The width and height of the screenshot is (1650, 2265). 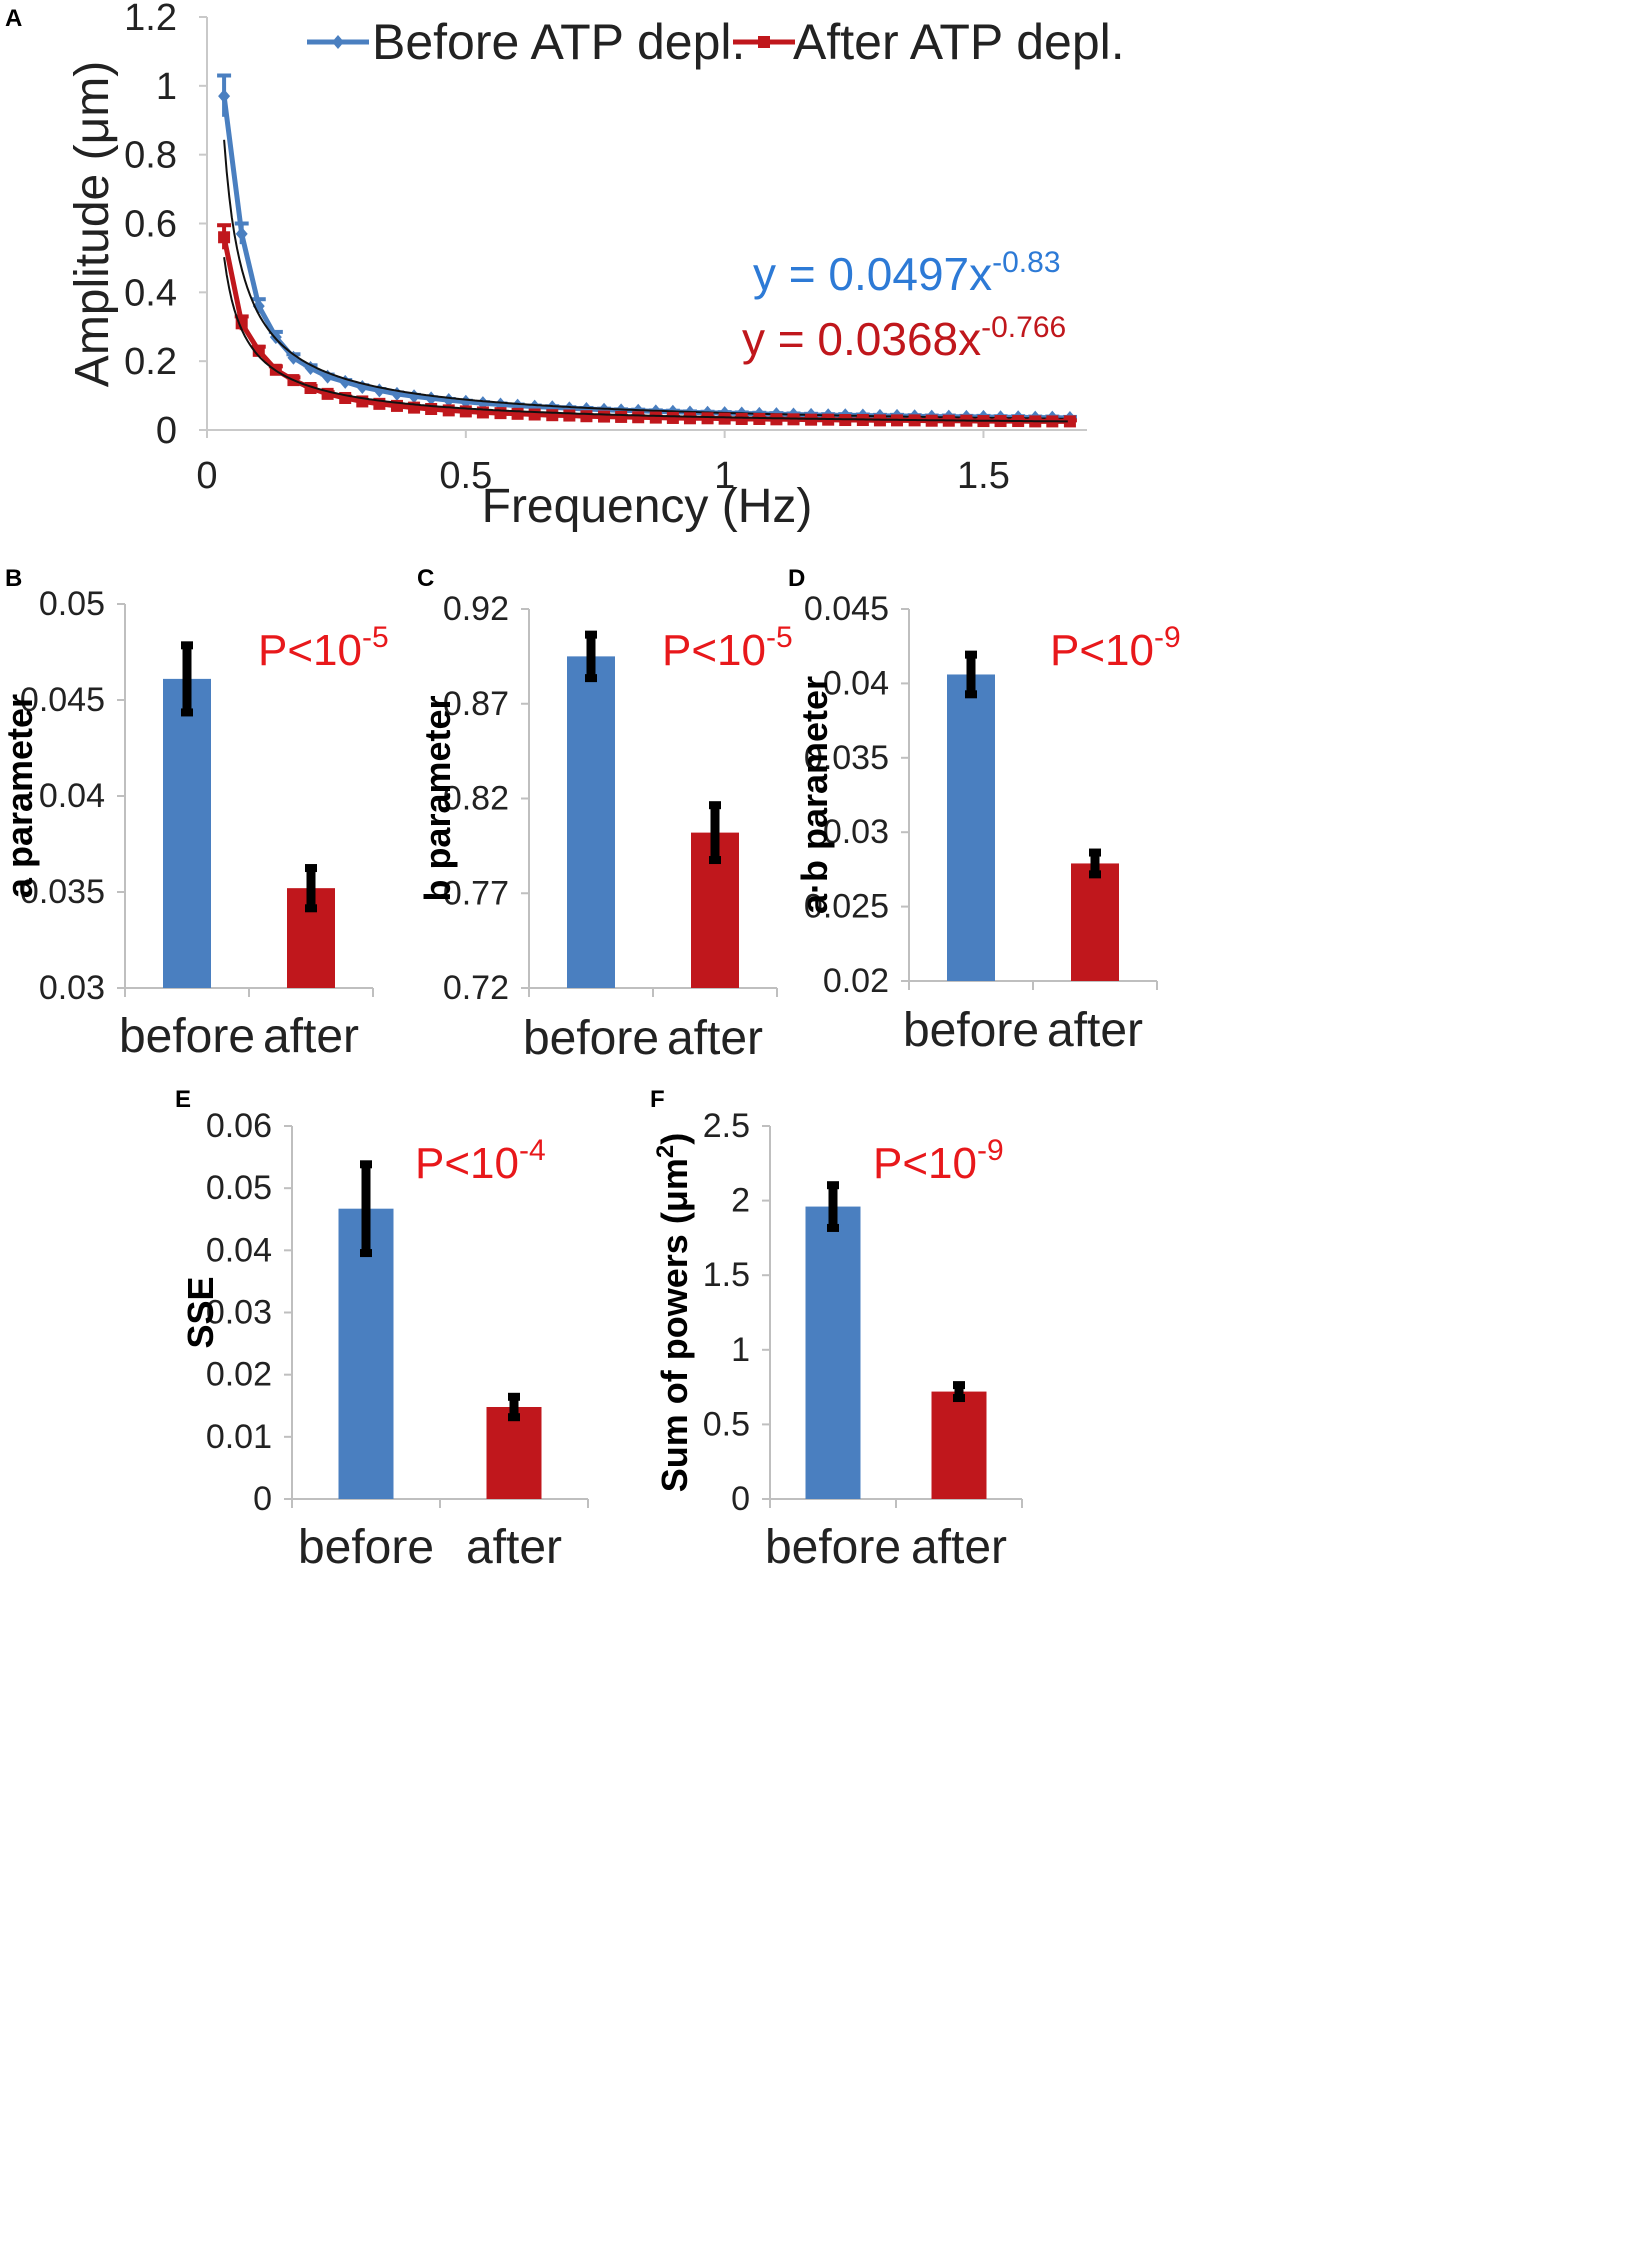 What do you see at coordinates (724, 476) in the screenshot?
I see `x-tick-label: 1` at bounding box center [724, 476].